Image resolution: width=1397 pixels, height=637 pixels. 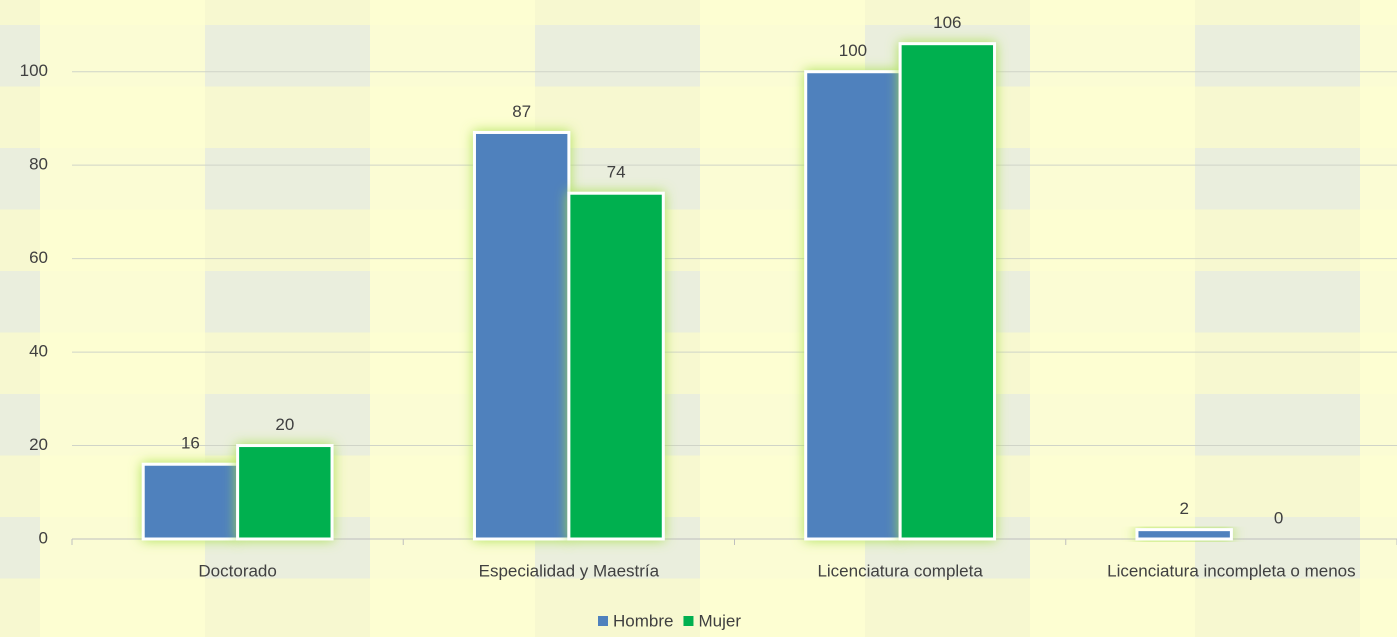 I want to click on y-tick-label: 60, so click(x=38, y=257).